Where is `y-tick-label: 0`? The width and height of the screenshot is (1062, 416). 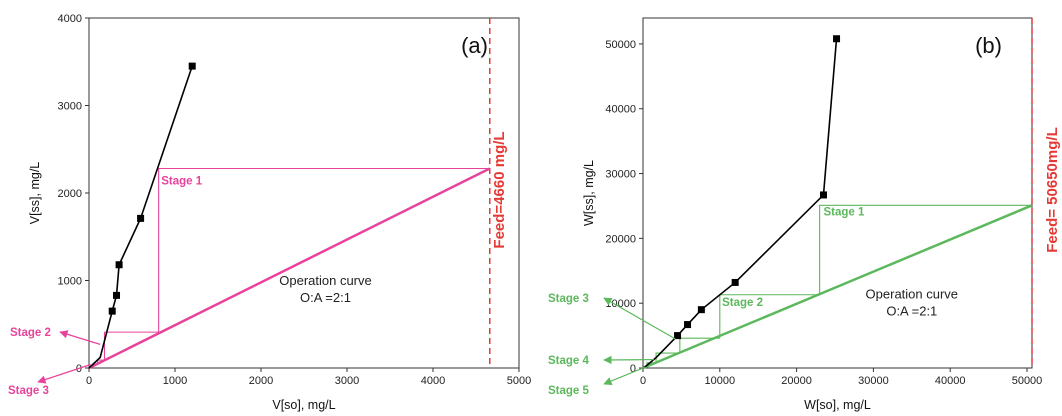
y-tick-label: 0 is located at coordinates (633, 369).